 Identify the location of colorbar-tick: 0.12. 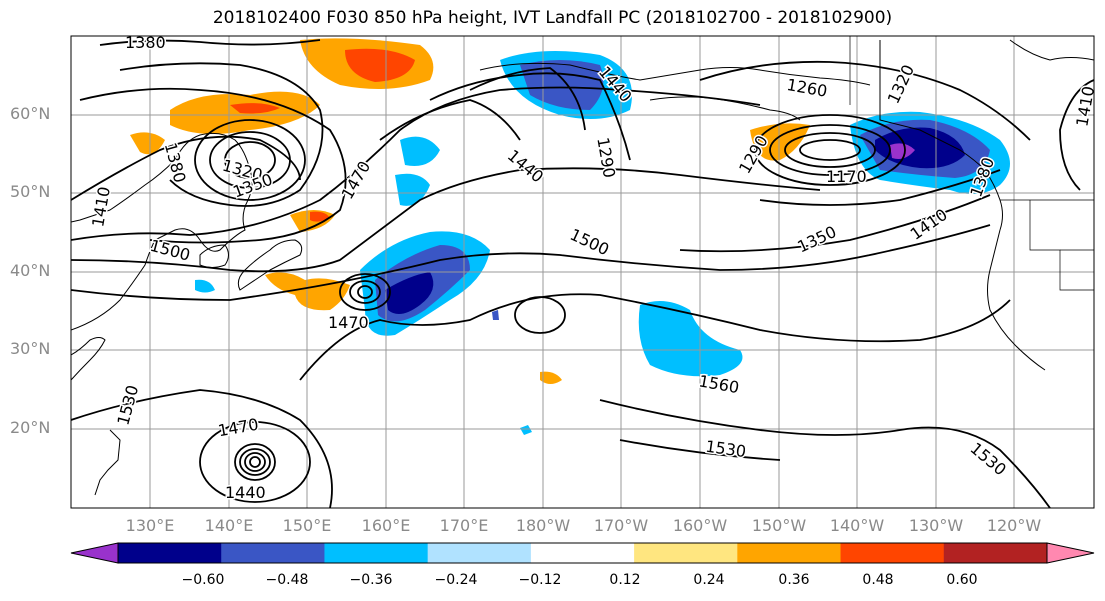
(625, 580).